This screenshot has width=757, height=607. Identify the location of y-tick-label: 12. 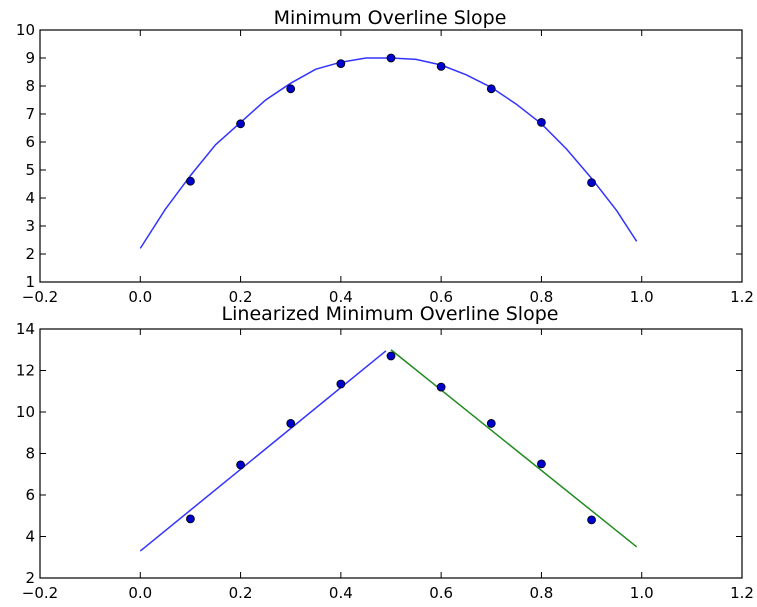
(25, 371).